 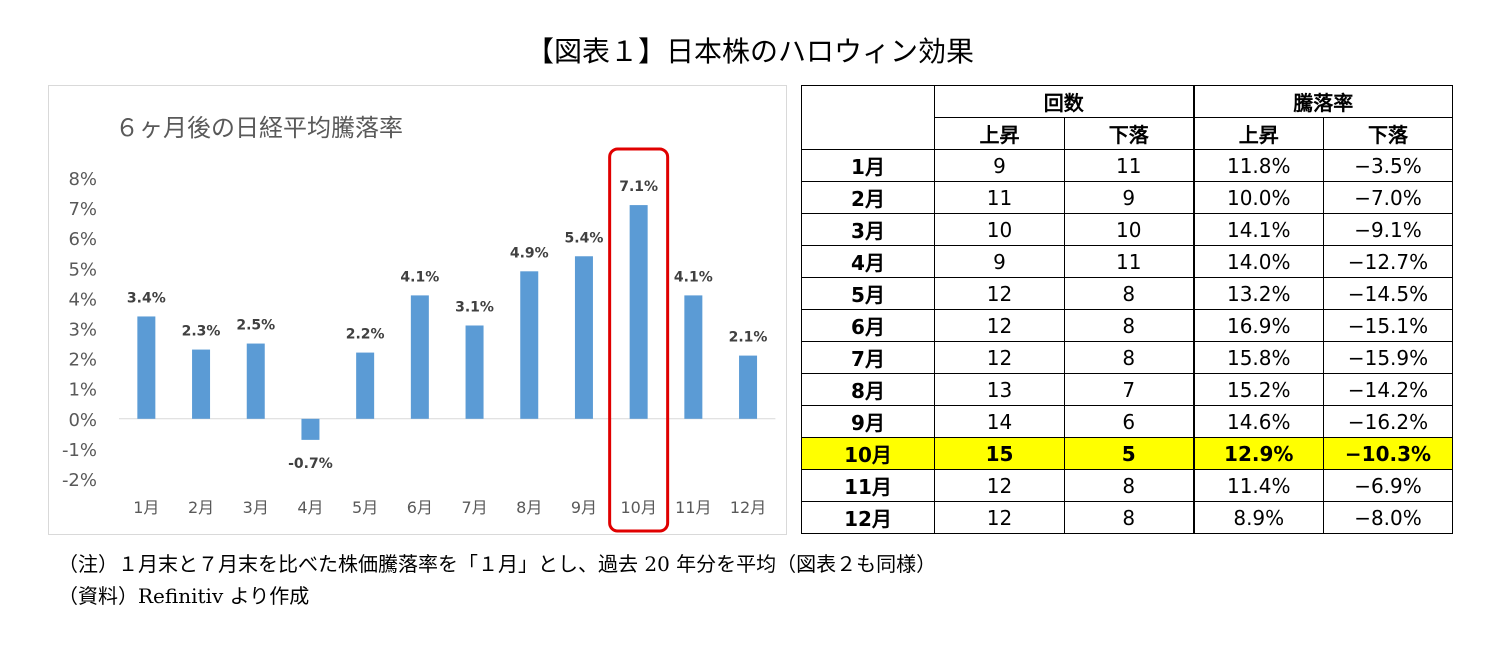 I want to click on cell-rise: 15.2%, so click(x=1258, y=389).